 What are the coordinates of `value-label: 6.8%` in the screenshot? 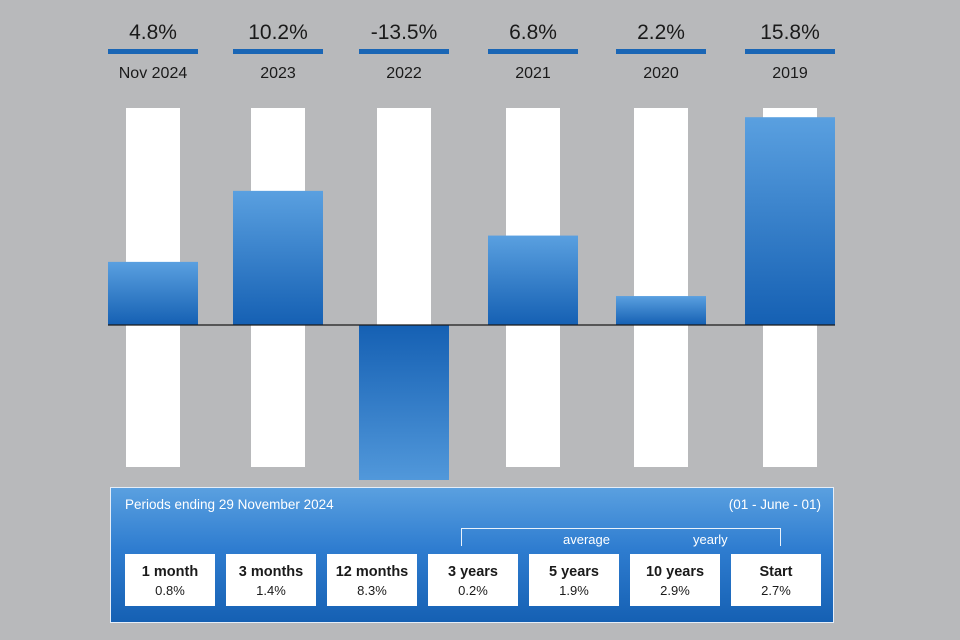 It's located at (533, 32).